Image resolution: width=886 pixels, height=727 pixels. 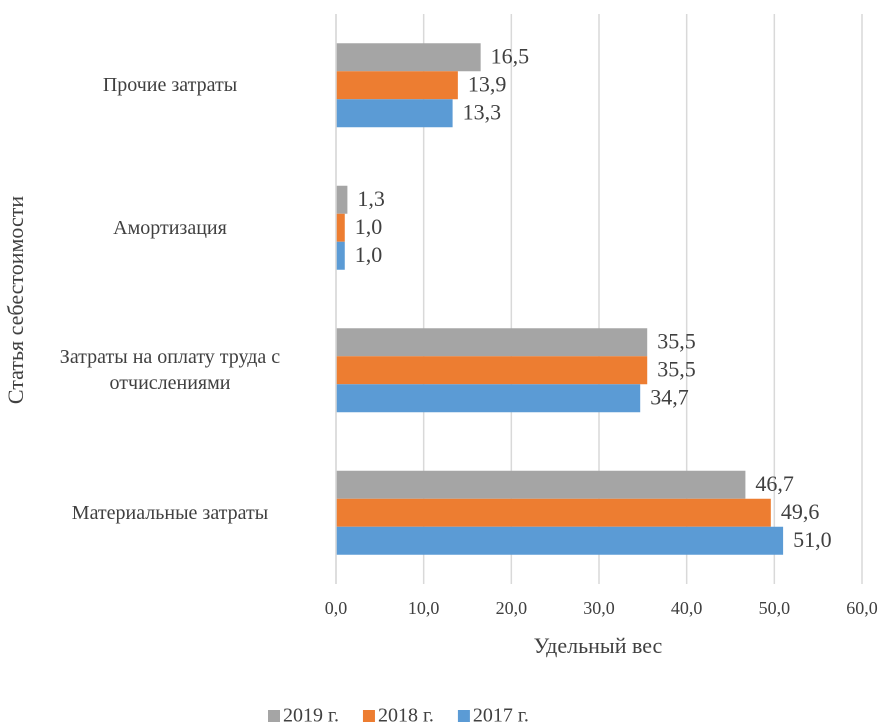 What do you see at coordinates (15, 300) in the screenshot?
I see `y-axis-label: Статья себестоимости` at bounding box center [15, 300].